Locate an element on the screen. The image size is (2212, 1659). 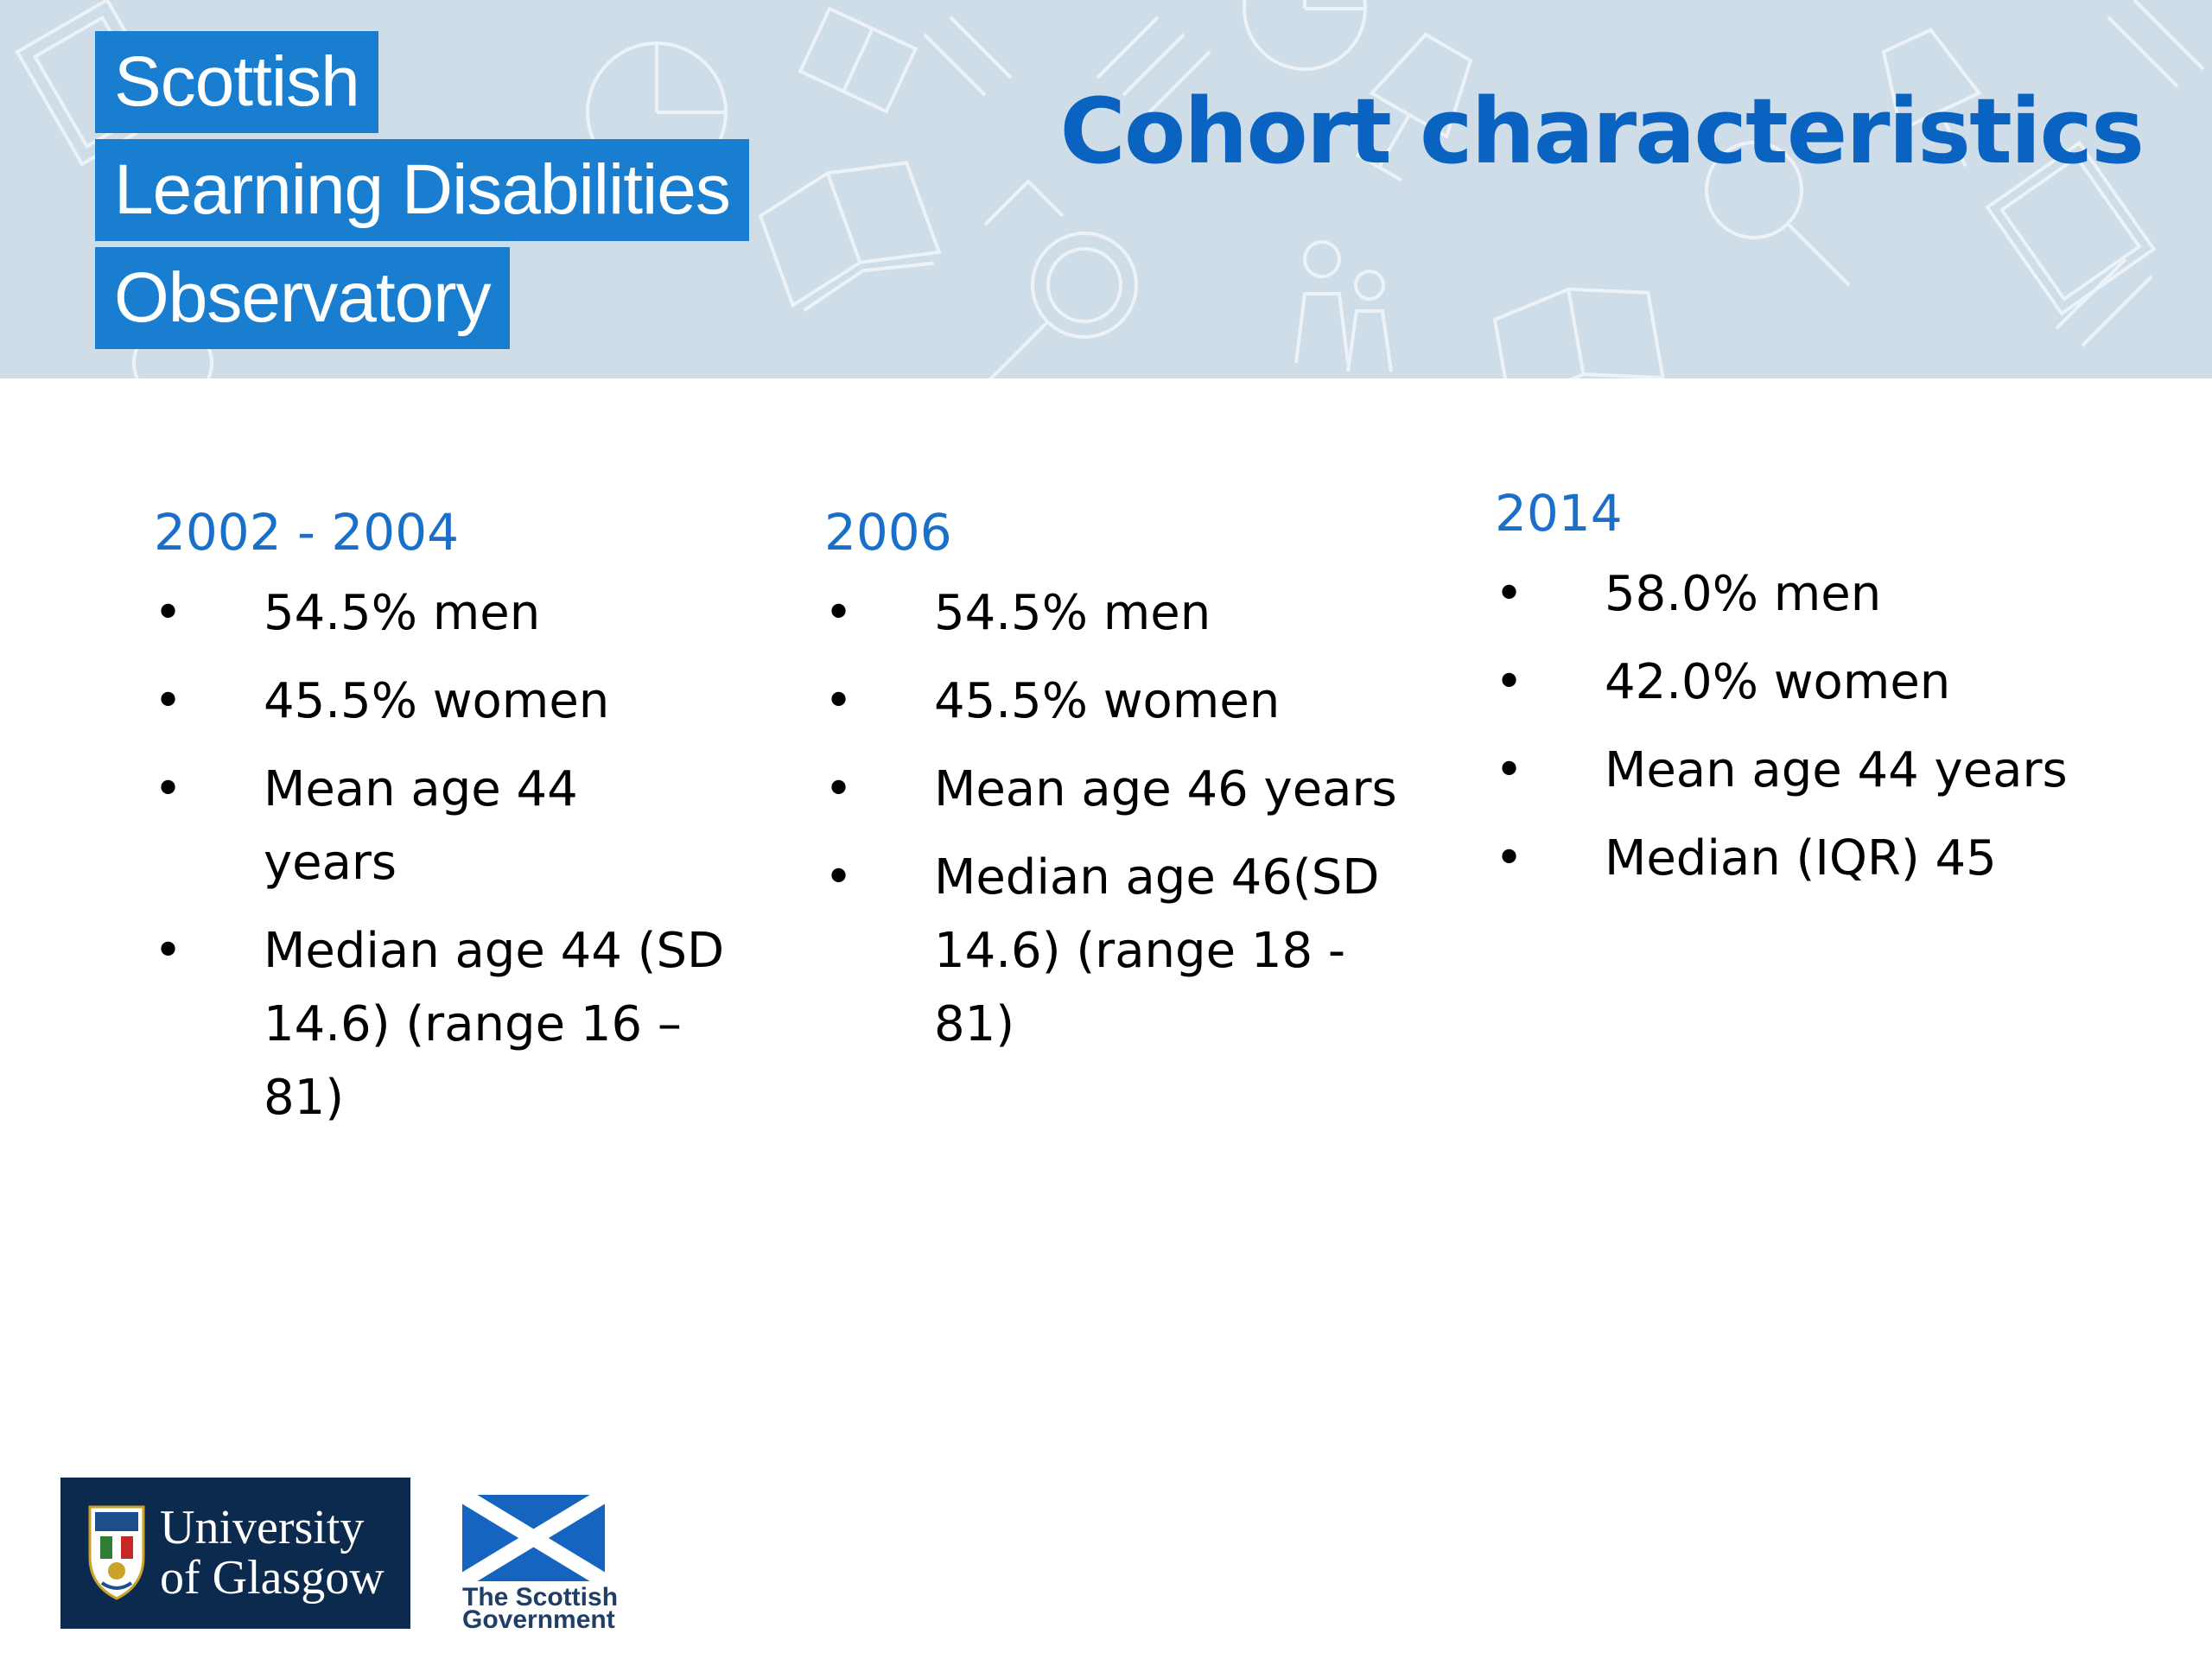
saltire-flag-icon is located at coordinates (533, 1538).